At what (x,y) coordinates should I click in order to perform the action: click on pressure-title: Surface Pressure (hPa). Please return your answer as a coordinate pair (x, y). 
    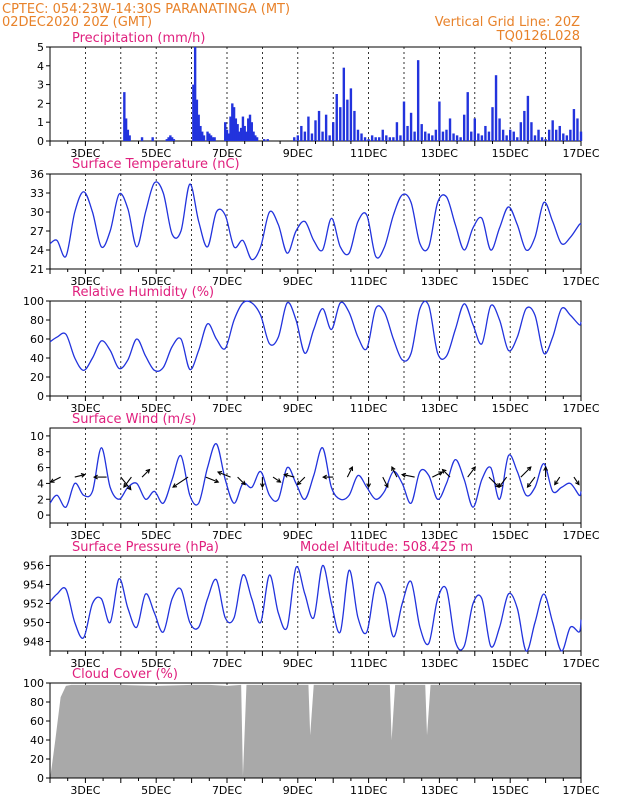
    Looking at the image, I should click on (145, 547).